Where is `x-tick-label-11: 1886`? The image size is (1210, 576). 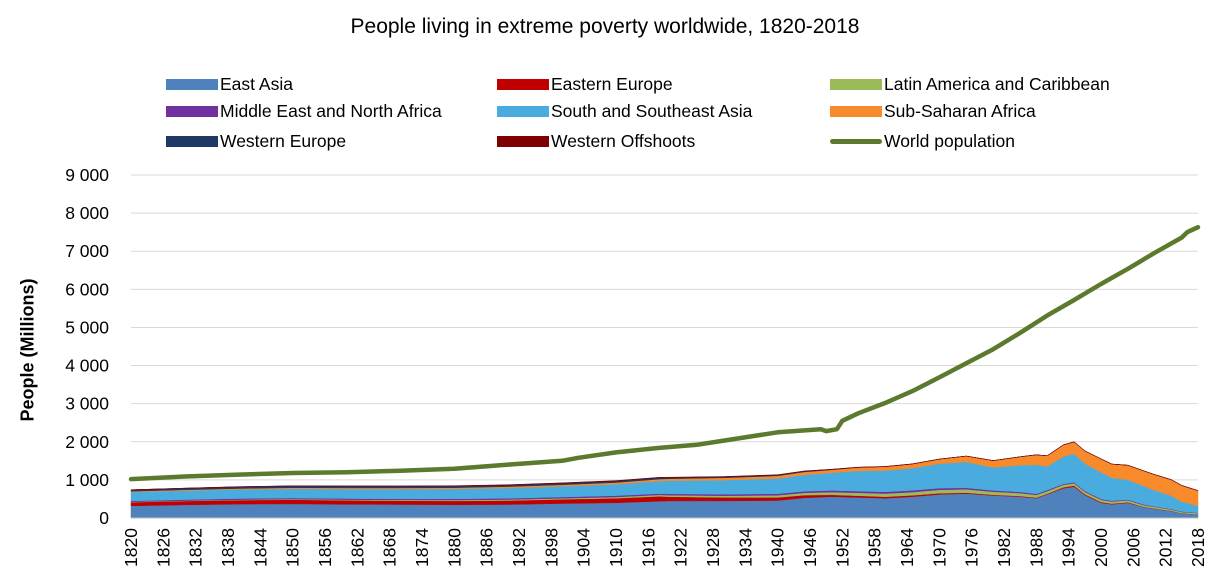 x-tick-label-11: 1886 is located at coordinates (487, 547).